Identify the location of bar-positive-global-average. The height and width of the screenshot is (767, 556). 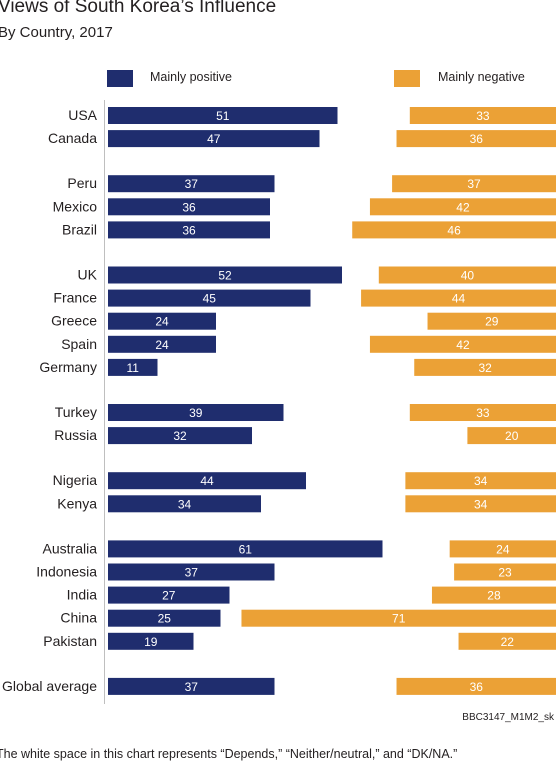
(191, 686).